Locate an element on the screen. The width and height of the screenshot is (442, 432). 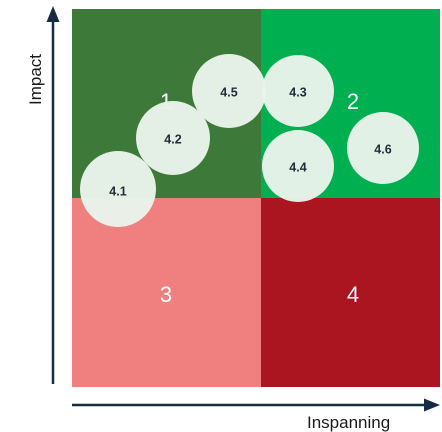
bubble-4-6-circle is located at coordinates (383, 148).